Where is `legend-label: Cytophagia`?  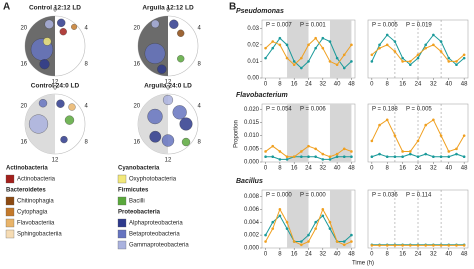
legend-label: Cytophagia is located at coordinates (32, 213).